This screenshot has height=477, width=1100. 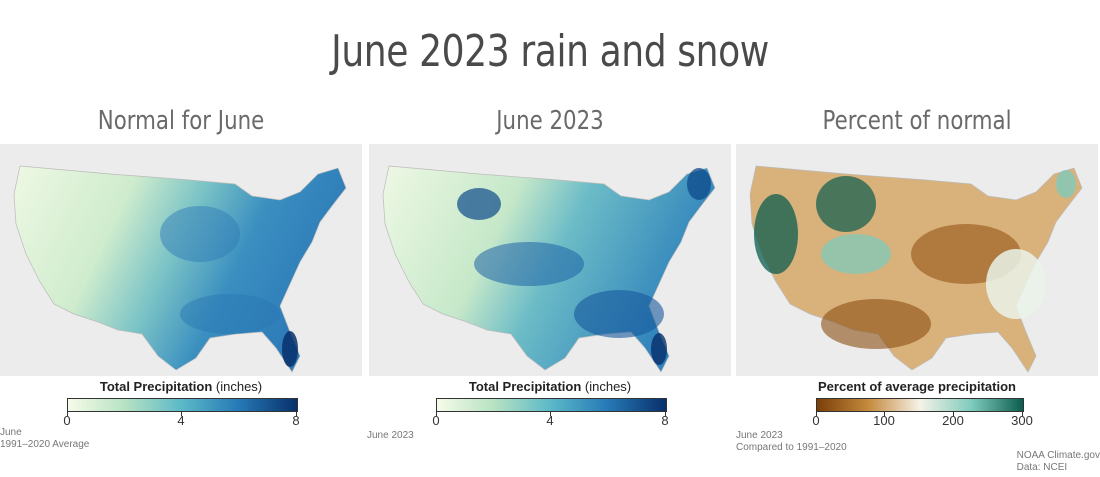 What do you see at coordinates (791, 441) in the screenshot?
I see `panel-note: June 2023 Compared to 1991–2020` at bounding box center [791, 441].